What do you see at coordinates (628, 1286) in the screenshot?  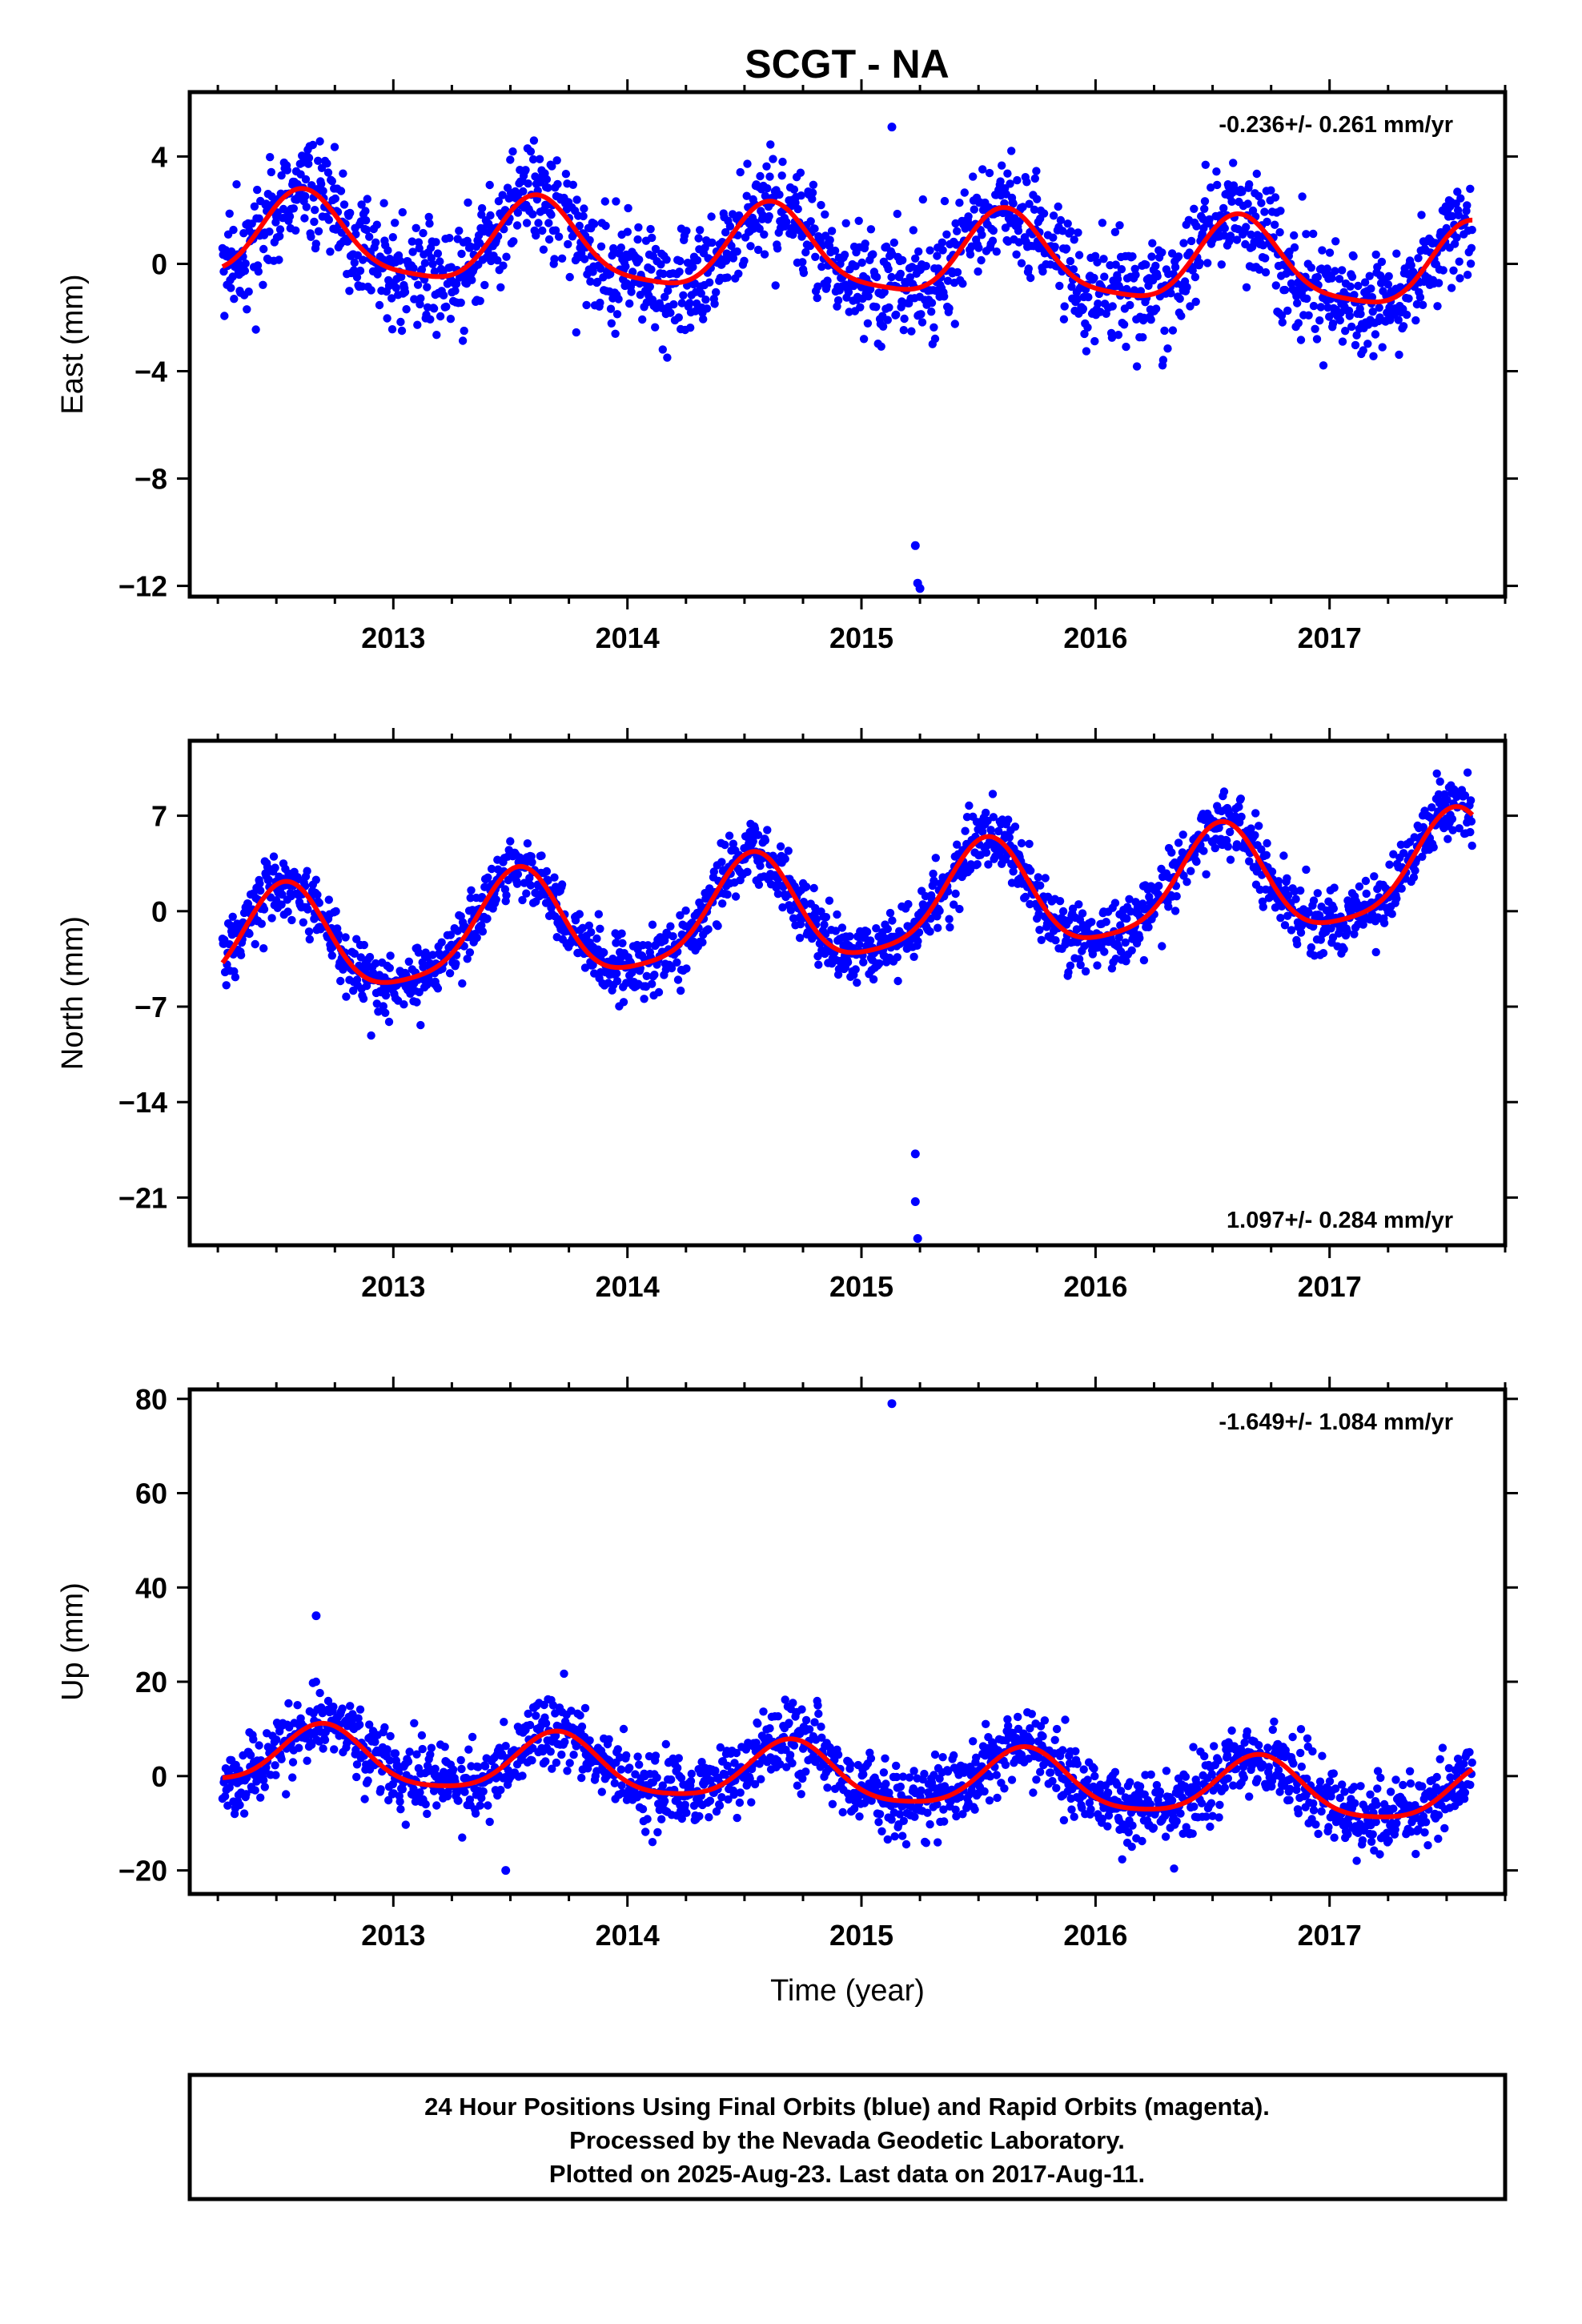 I see `north-x-tick-label: 2014` at bounding box center [628, 1286].